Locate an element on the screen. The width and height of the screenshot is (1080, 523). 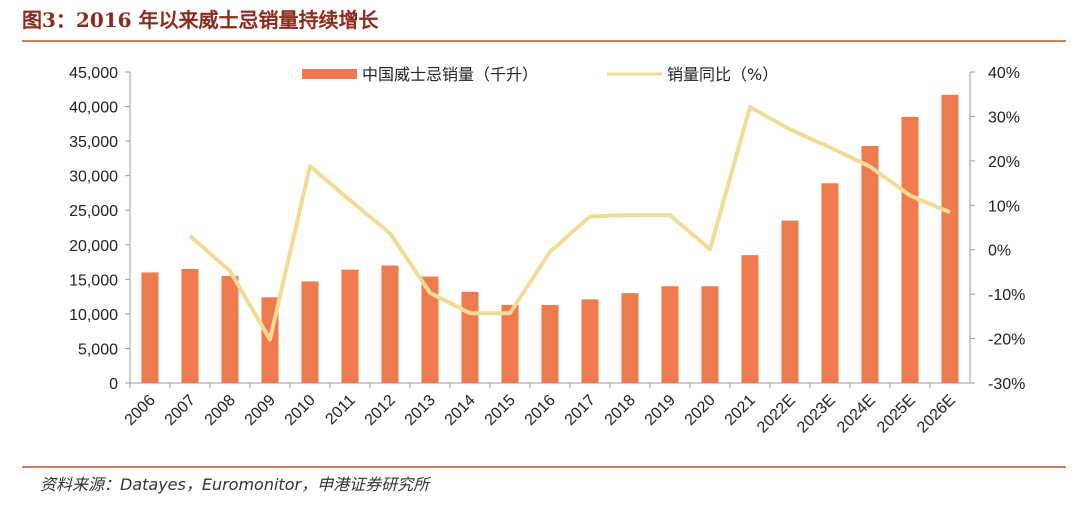
left-tick-label: 25,000 is located at coordinates (93, 211).